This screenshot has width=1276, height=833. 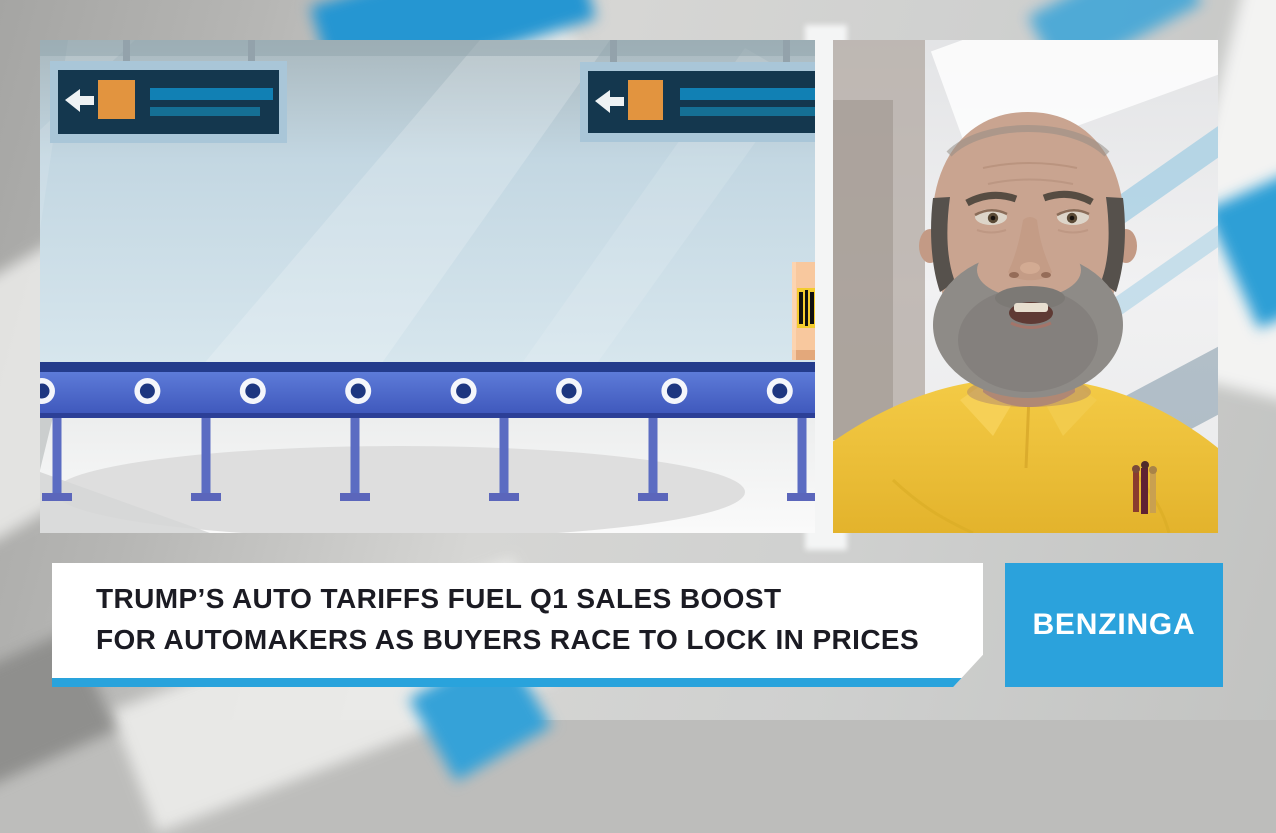 What do you see at coordinates (439, 598) in the screenshot?
I see `headline-line-1: TRUMP’S AUTO TARIFFS FUEL Q1 SALES BOOST` at bounding box center [439, 598].